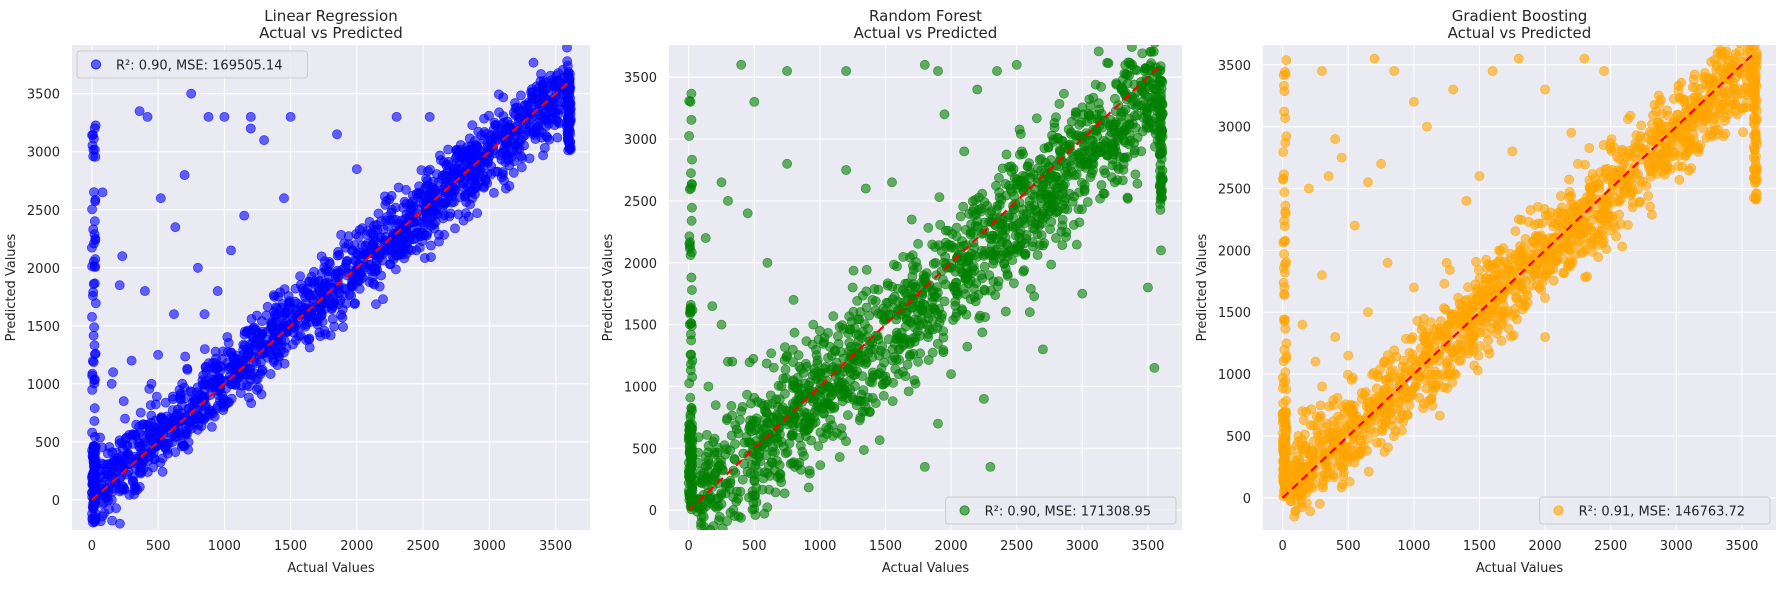 This screenshot has height=590, width=1790. What do you see at coordinates (489, 546) in the screenshot?
I see `x-tick-label: 3000` at bounding box center [489, 546].